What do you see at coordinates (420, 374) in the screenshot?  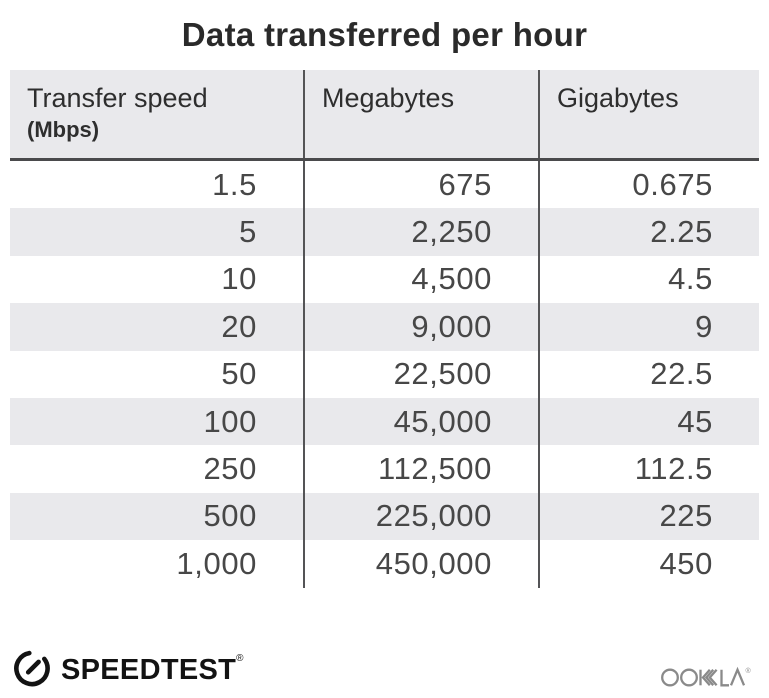 I see `cell-megabytes: 22,500` at bounding box center [420, 374].